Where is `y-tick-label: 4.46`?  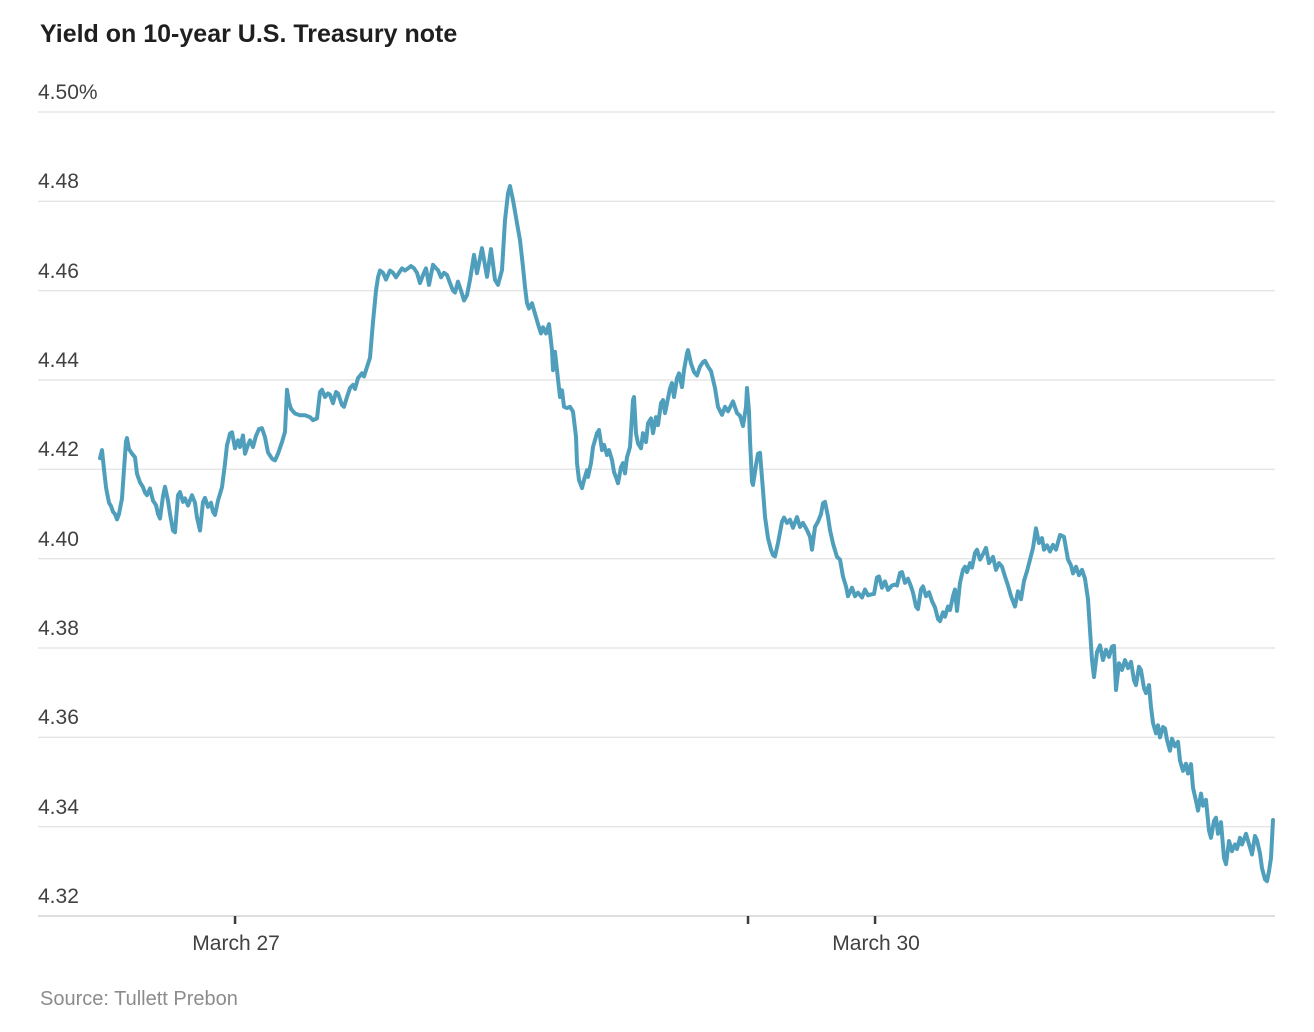
y-tick-label: 4.46 is located at coordinates (58, 271).